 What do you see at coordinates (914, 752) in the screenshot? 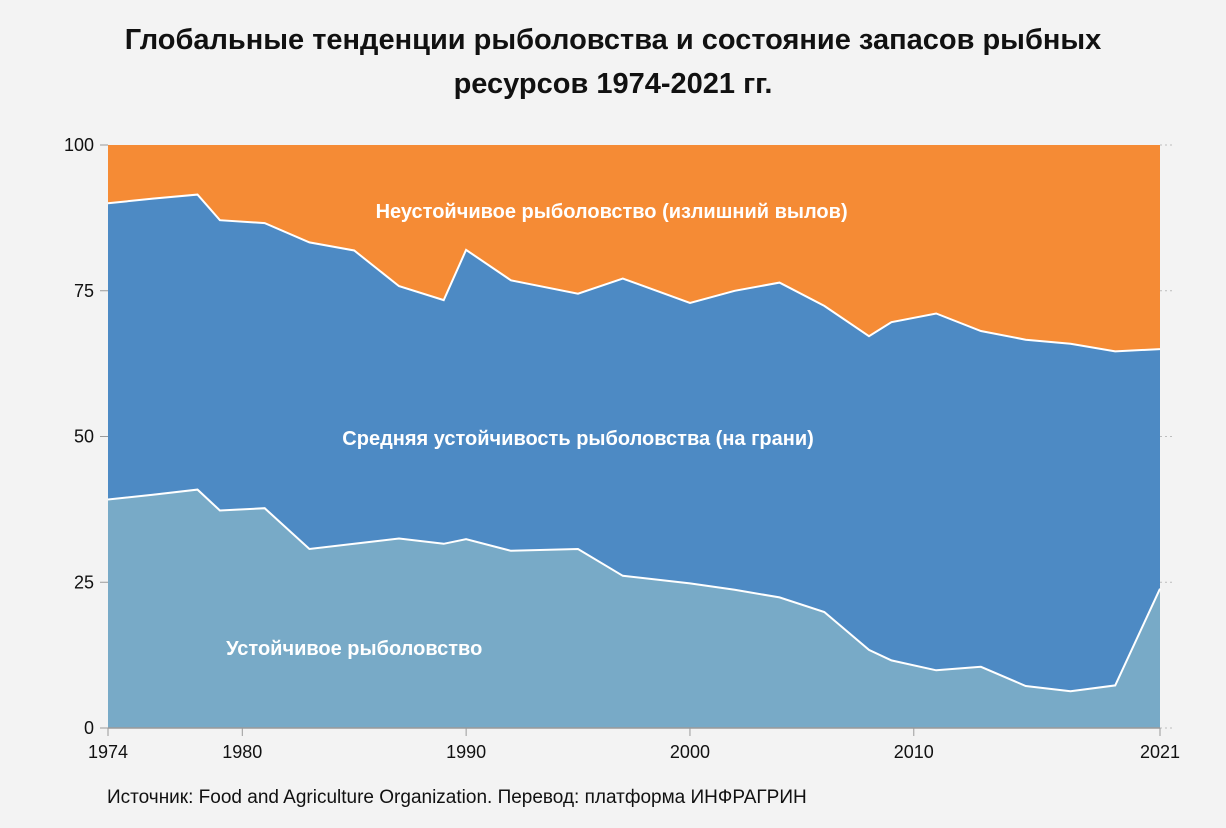
I see `x-tick-label-2010: 2010` at bounding box center [914, 752].